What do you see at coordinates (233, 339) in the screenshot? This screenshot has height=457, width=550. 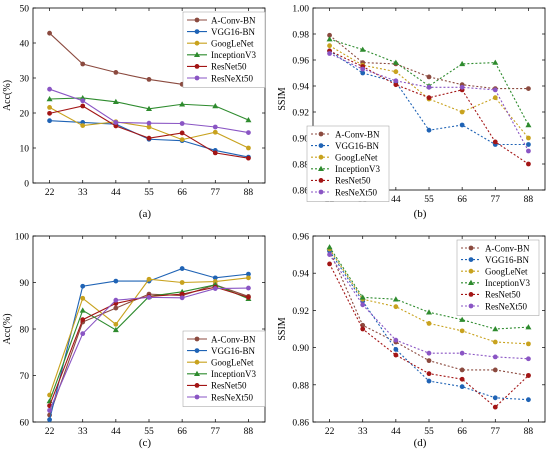 I see `legend-label: A-Conv-BN` at bounding box center [233, 339].